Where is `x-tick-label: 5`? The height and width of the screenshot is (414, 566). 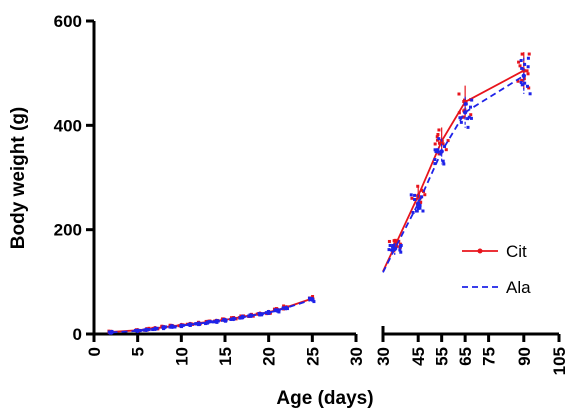
x-tick-label: 5 is located at coordinates (138, 351).